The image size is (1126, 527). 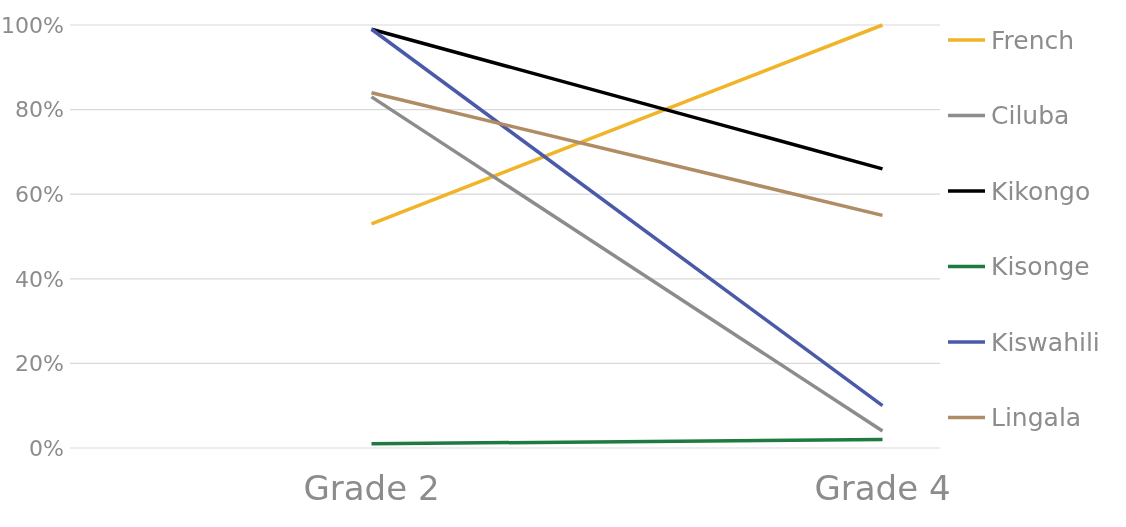 What do you see at coordinates (32, 25) in the screenshot?
I see `y-tick-label: 100%` at bounding box center [32, 25].